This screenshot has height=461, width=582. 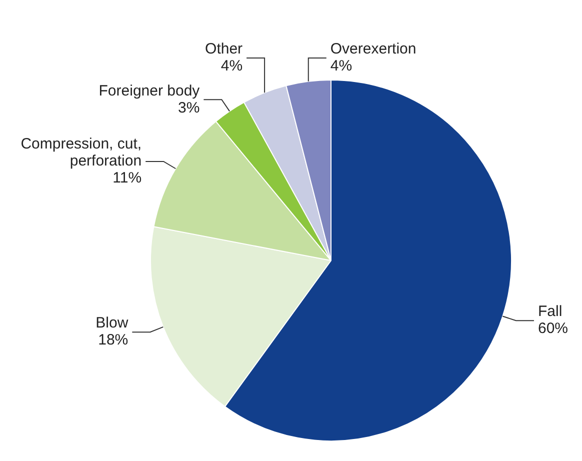 What do you see at coordinates (224, 49) in the screenshot?
I see `slice-label: Other` at bounding box center [224, 49].